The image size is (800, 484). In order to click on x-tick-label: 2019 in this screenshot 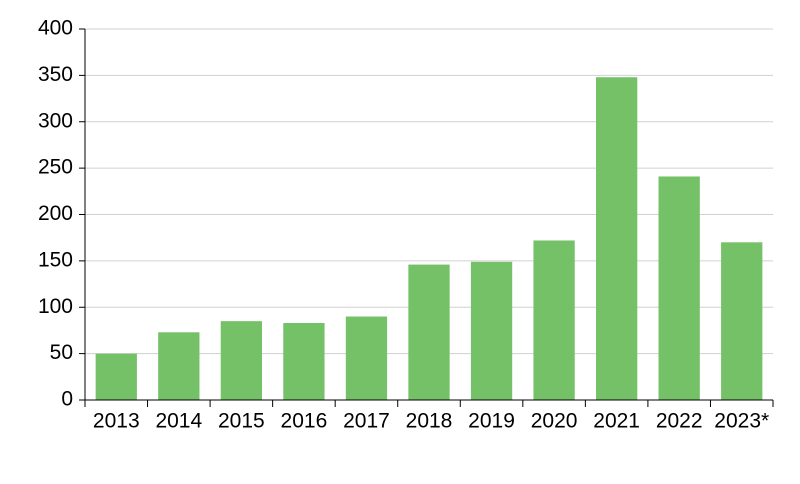, I will do `click(491, 421)`.